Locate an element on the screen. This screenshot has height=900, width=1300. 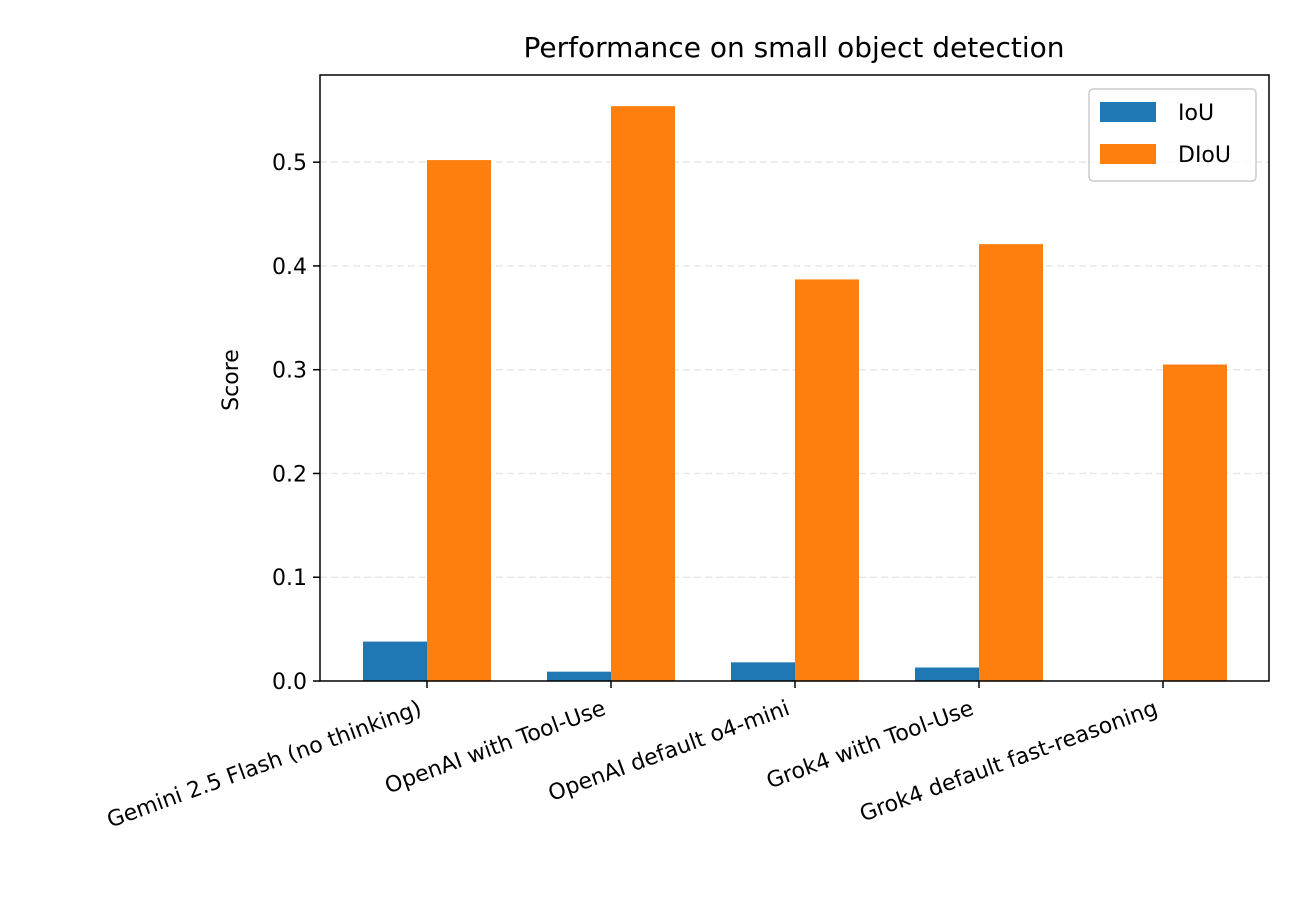
chart-title: Performance on small object detection is located at coordinates (793, 47).